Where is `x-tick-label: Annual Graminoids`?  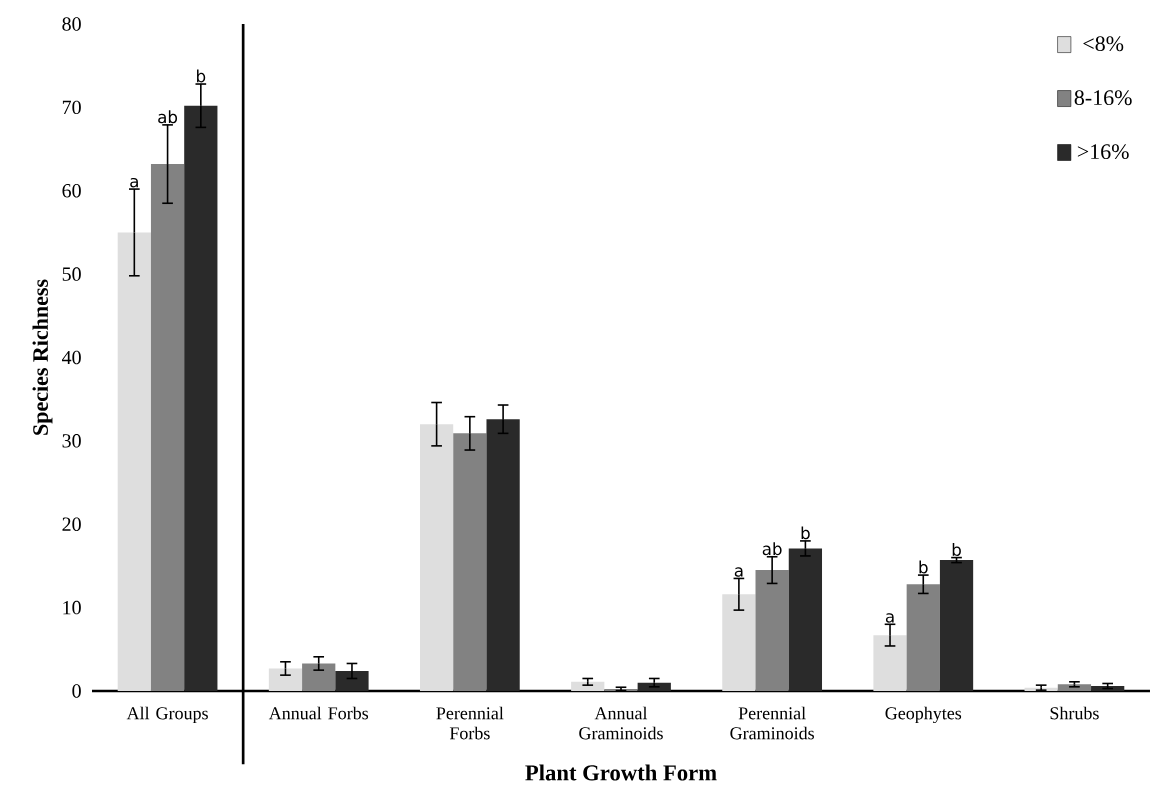 x-tick-label: Annual Graminoids is located at coordinates (621, 723).